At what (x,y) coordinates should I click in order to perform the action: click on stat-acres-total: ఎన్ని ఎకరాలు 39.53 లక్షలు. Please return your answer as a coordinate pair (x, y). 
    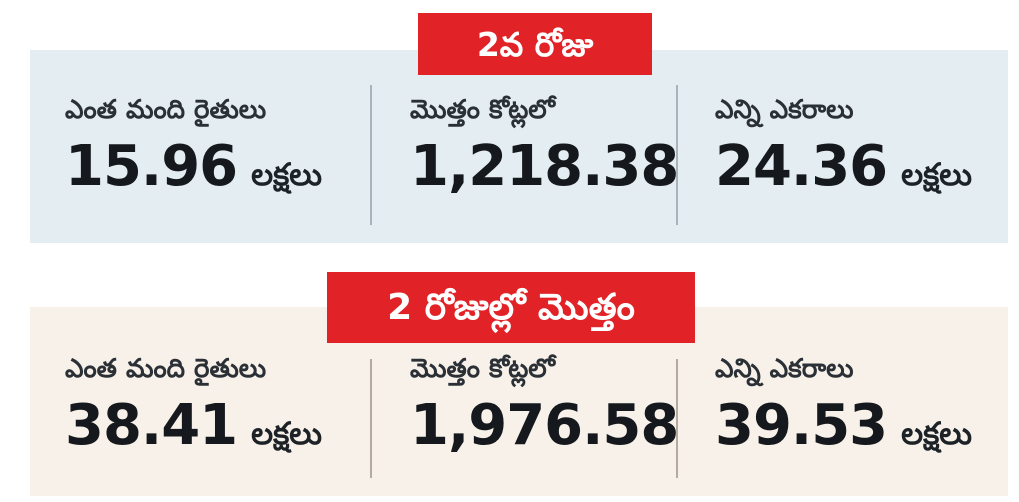
    Looking at the image, I should click on (843, 401).